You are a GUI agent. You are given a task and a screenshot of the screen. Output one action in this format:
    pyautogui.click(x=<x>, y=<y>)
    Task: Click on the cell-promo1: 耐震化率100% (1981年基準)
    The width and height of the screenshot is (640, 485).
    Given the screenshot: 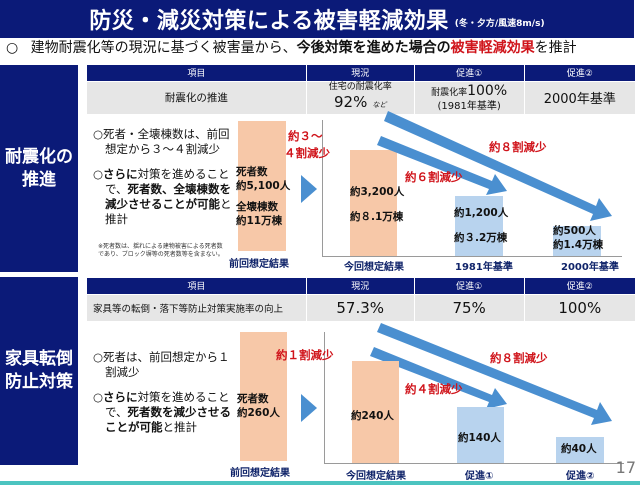 What is the action you would take?
    pyautogui.click(x=469, y=97)
    